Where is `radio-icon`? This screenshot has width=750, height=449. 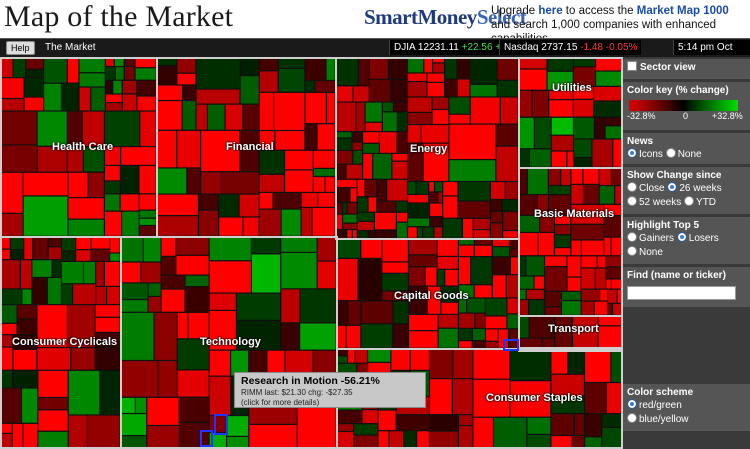 radio-icon is located at coordinates (689, 201).